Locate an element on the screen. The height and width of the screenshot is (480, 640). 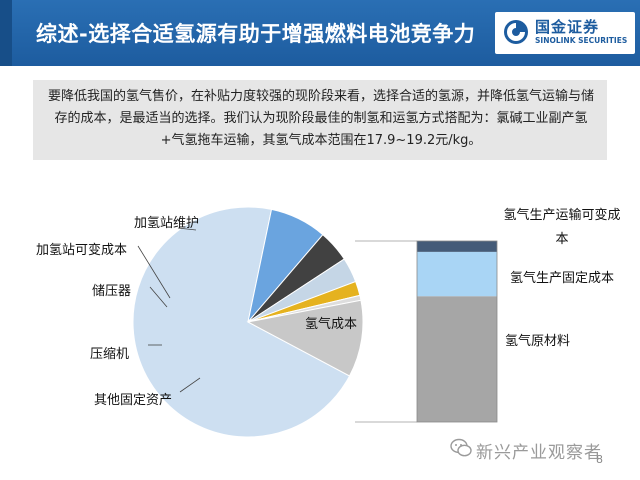
stacked-bar is located at coordinates (457, 331).